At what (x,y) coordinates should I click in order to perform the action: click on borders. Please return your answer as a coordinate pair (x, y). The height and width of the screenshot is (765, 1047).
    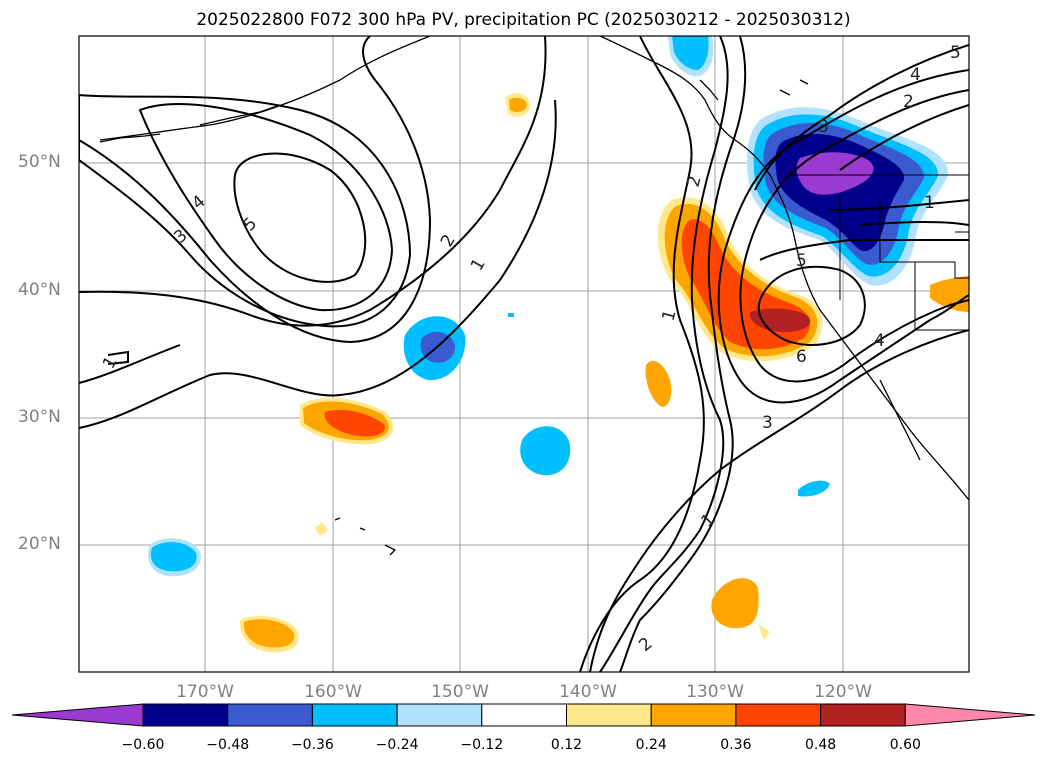
    Looking at the image, I should click on (879, 252).